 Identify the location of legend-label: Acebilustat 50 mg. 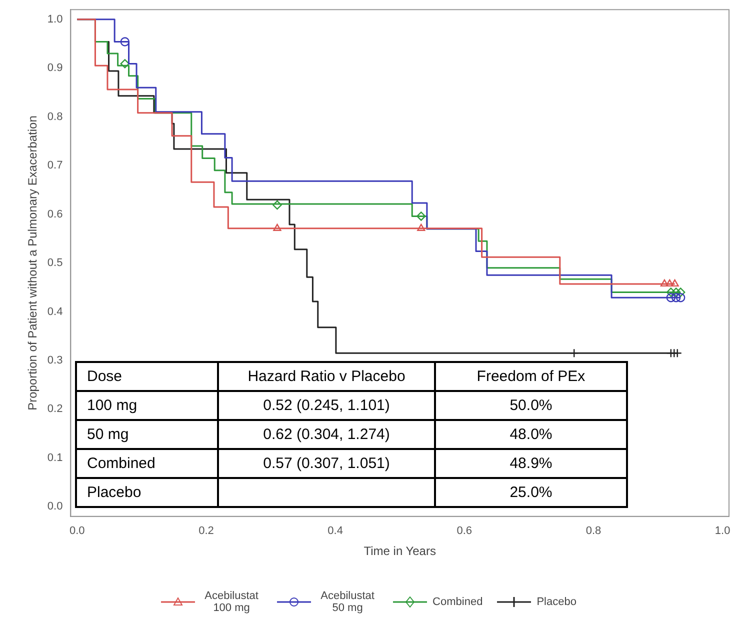
(348, 602).